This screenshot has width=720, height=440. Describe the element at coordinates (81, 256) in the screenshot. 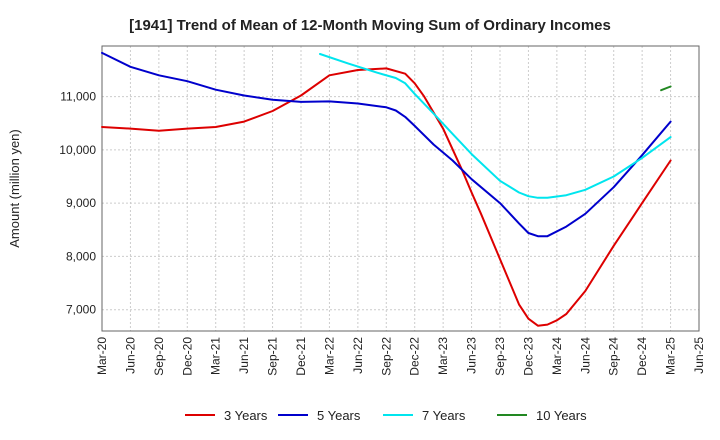

I see `y-tick-label: 8,000` at that location.